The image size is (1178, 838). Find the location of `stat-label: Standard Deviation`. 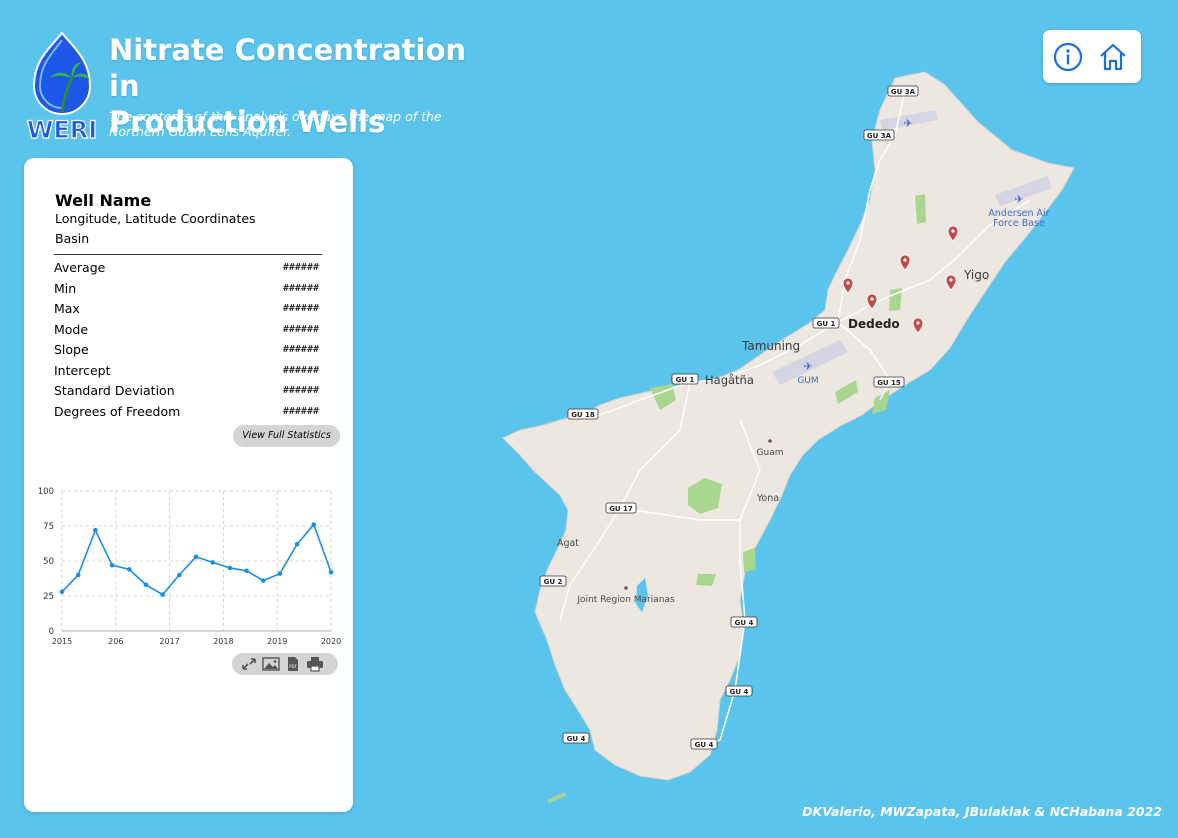

stat-label: Standard Deviation is located at coordinates (114, 390).